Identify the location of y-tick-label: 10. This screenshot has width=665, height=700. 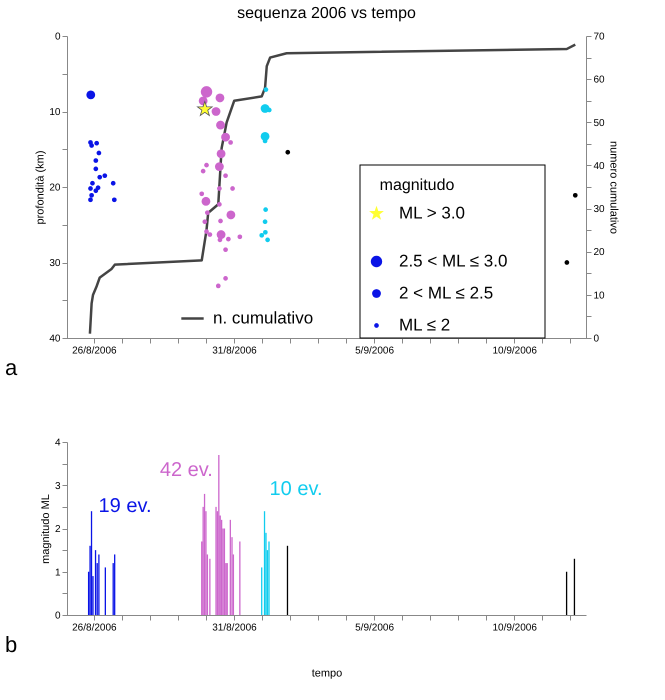
(55, 112).